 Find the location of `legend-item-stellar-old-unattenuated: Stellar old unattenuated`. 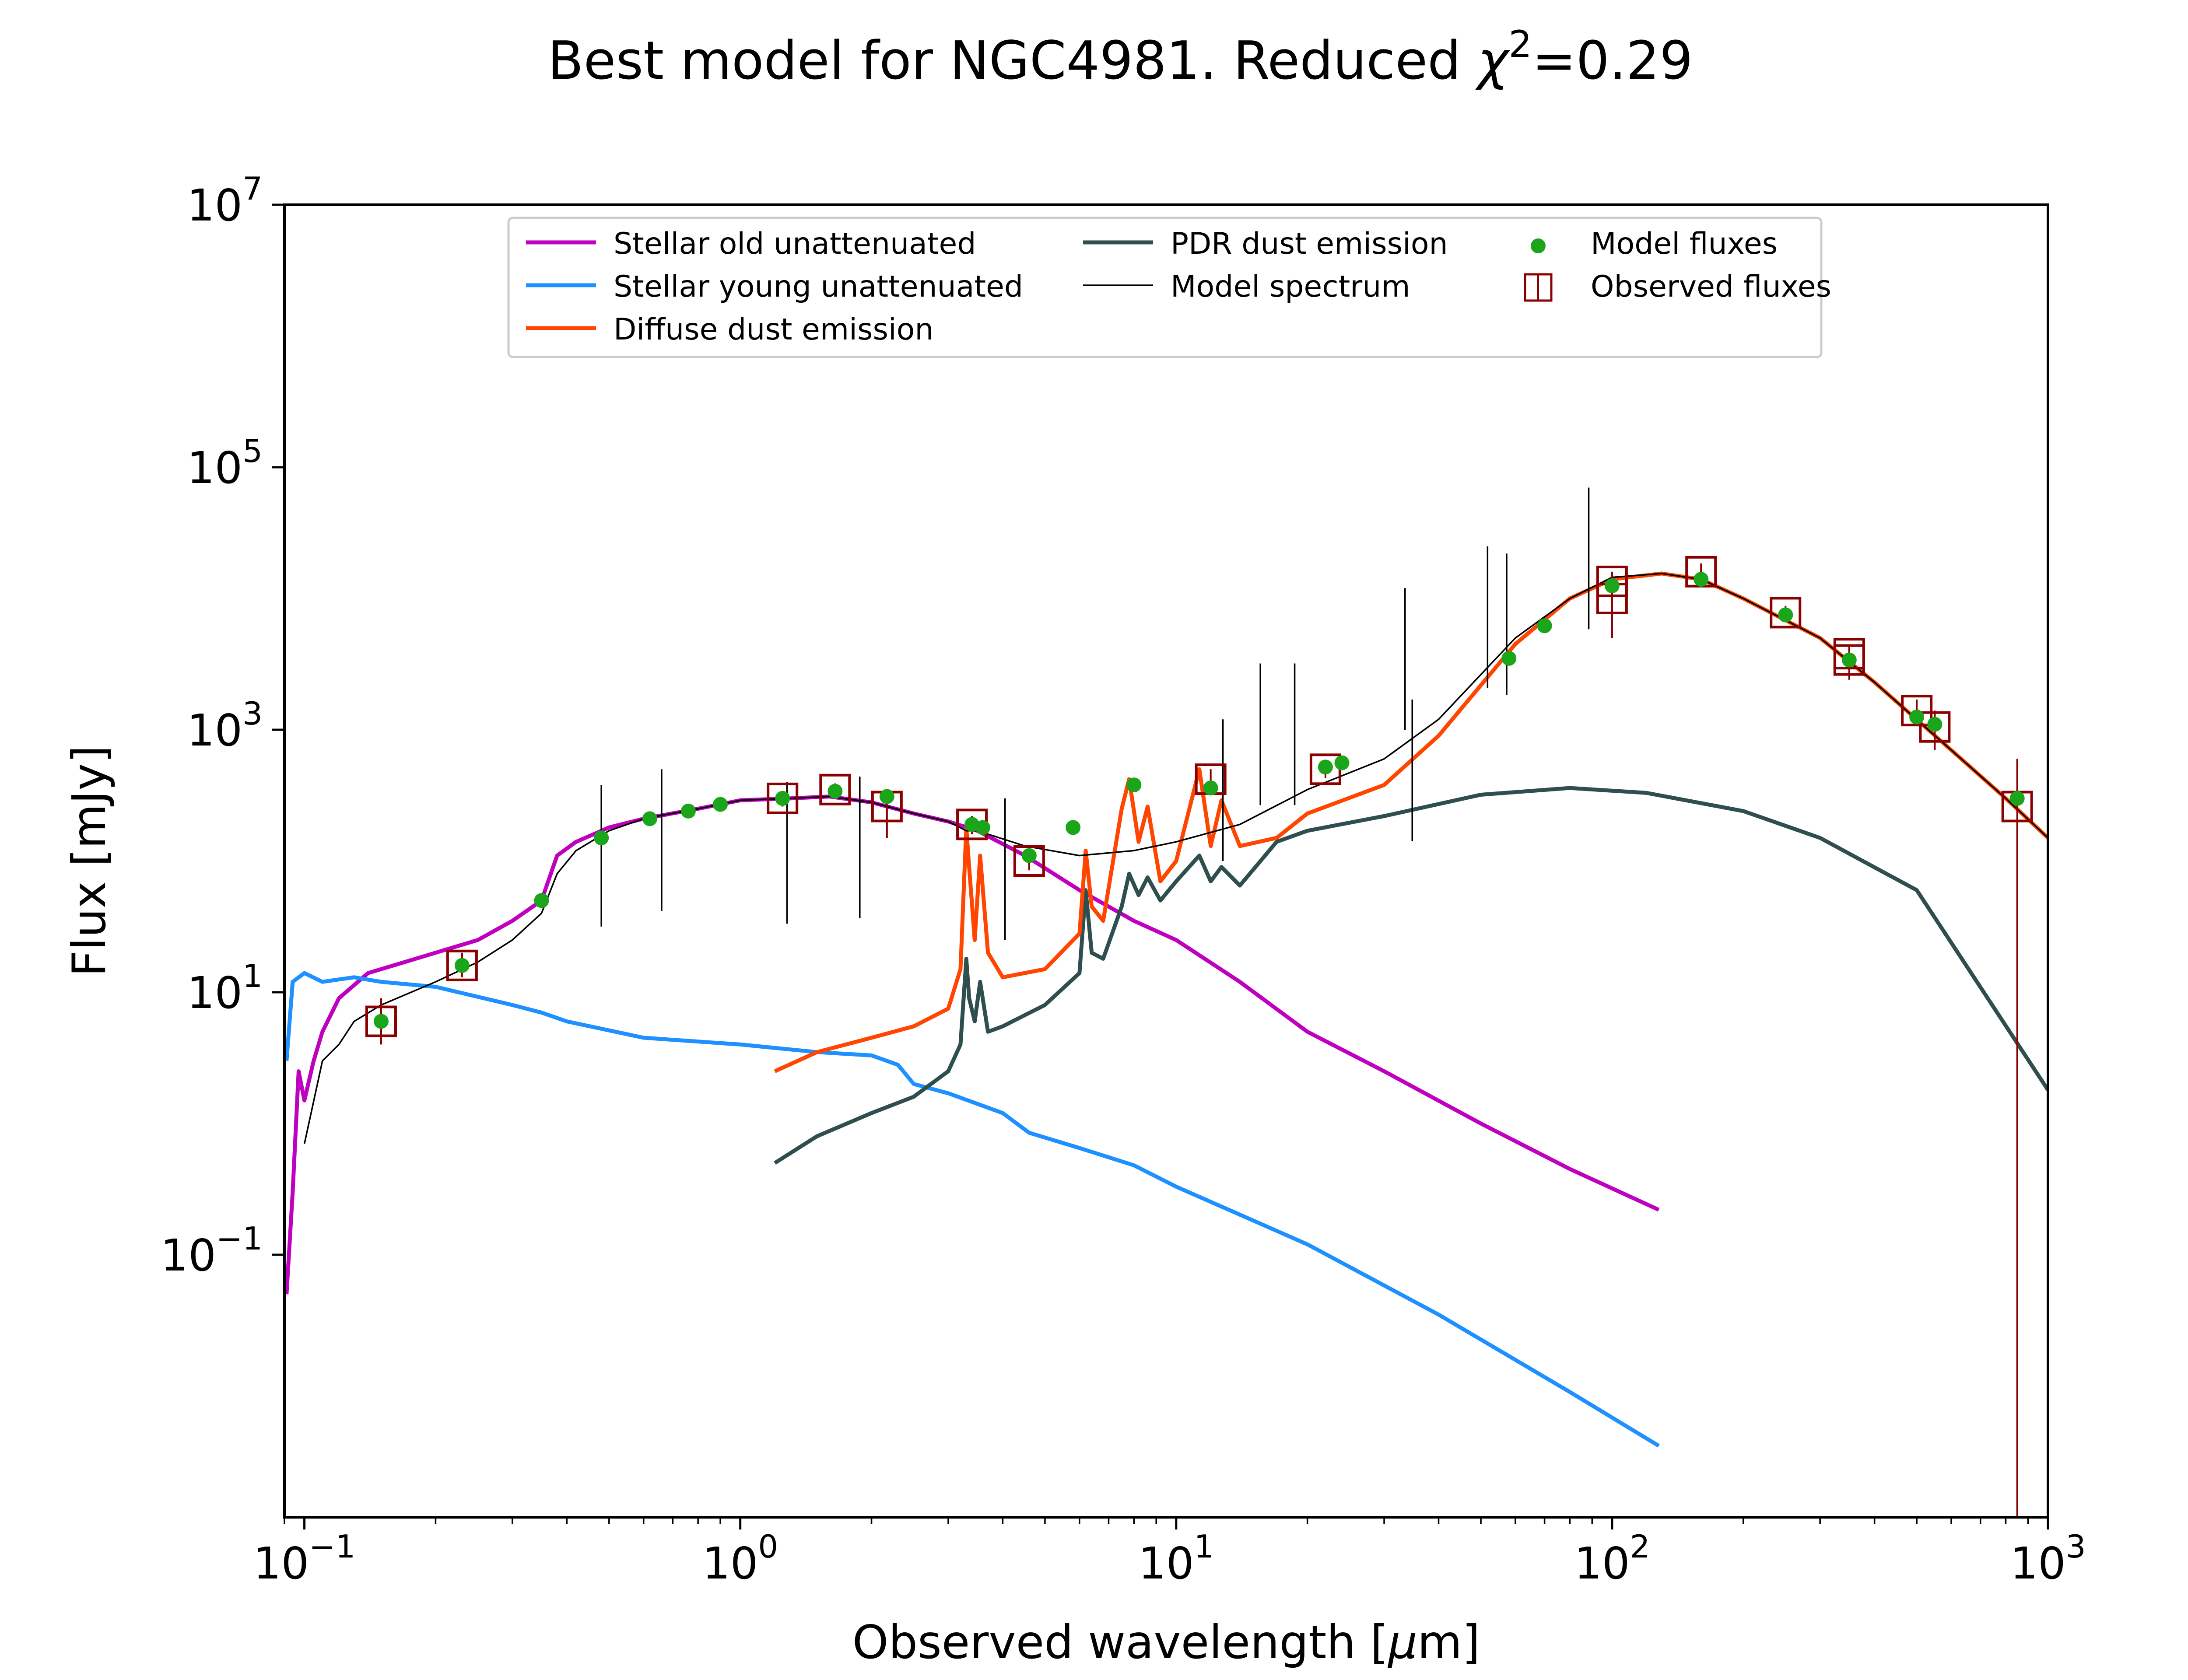

legend-item-stellar-old-unattenuated: Stellar old unattenuated is located at coordinates (751, 244).